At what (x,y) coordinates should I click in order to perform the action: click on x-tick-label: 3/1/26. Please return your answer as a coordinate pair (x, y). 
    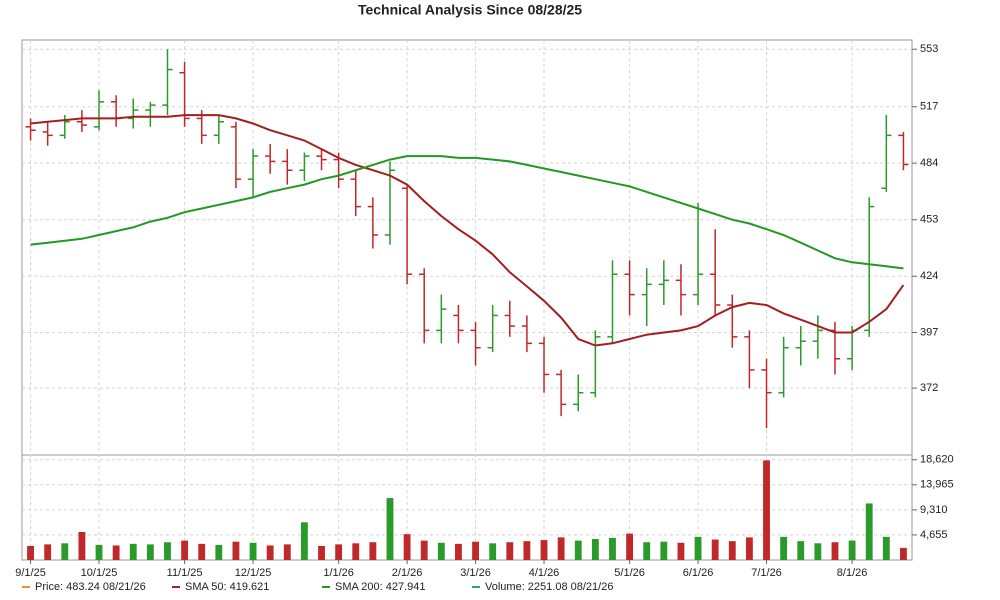
    Looking at the image, I should click on (475, 573).